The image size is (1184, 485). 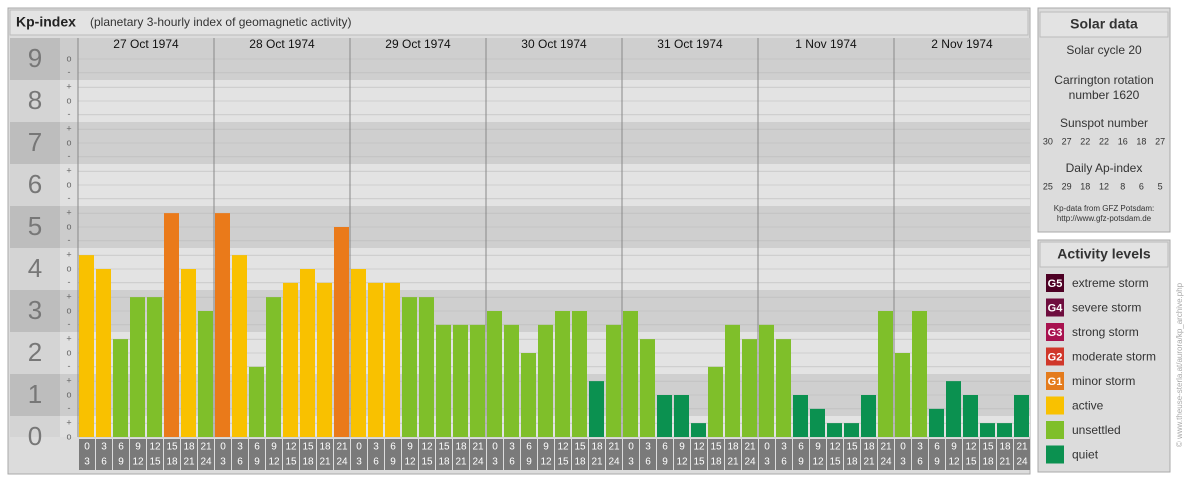 What do you see at coordinates (1114, 357) in the screenshot?
I see `legend-label: moderate storm` at bounding box center [1114, 357].